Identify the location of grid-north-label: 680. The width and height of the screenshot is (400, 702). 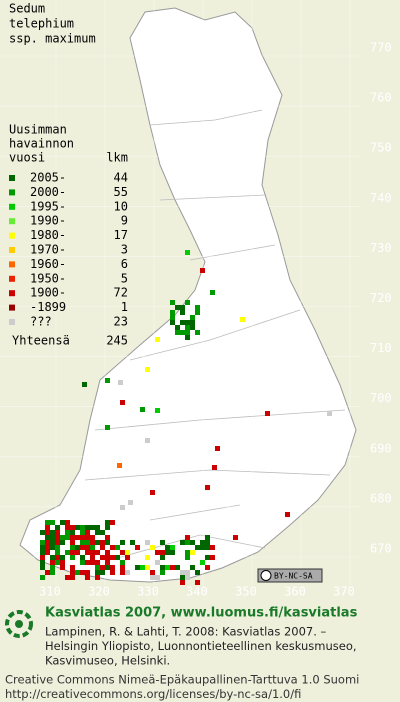
(381, 498).